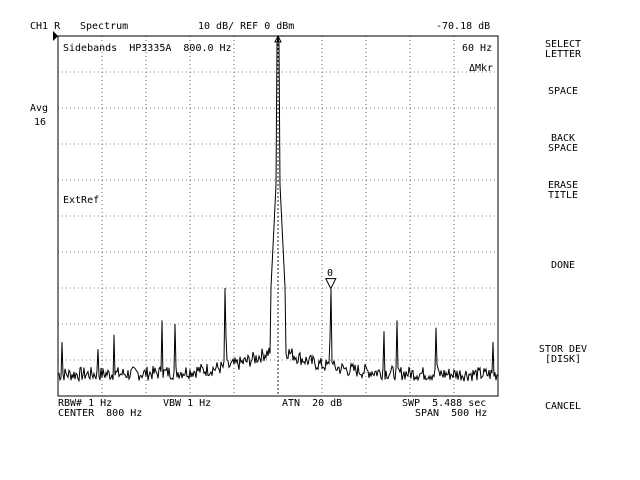 This screenshot has height=480, width=640. I want to click on marker-mode: ΔMkr, so click(481, 68).